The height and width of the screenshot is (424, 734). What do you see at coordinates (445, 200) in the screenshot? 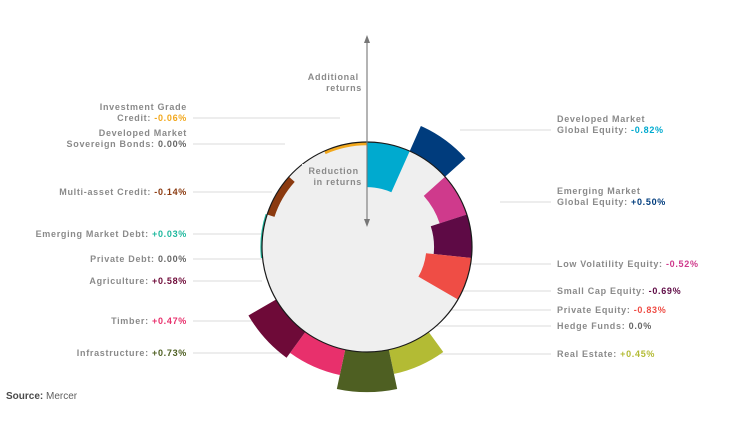
I see `sector-low-volatility-equity` at bounding box center [445, 200].